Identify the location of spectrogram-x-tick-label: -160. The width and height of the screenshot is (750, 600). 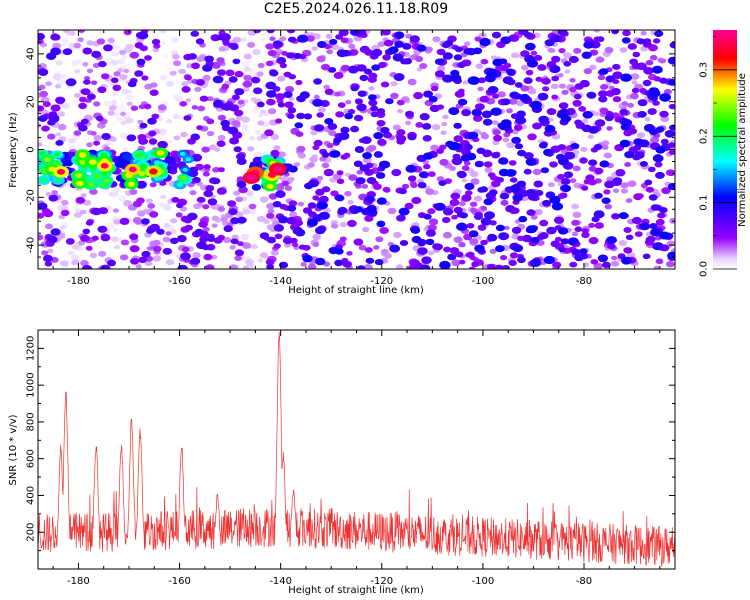
(179, 281).